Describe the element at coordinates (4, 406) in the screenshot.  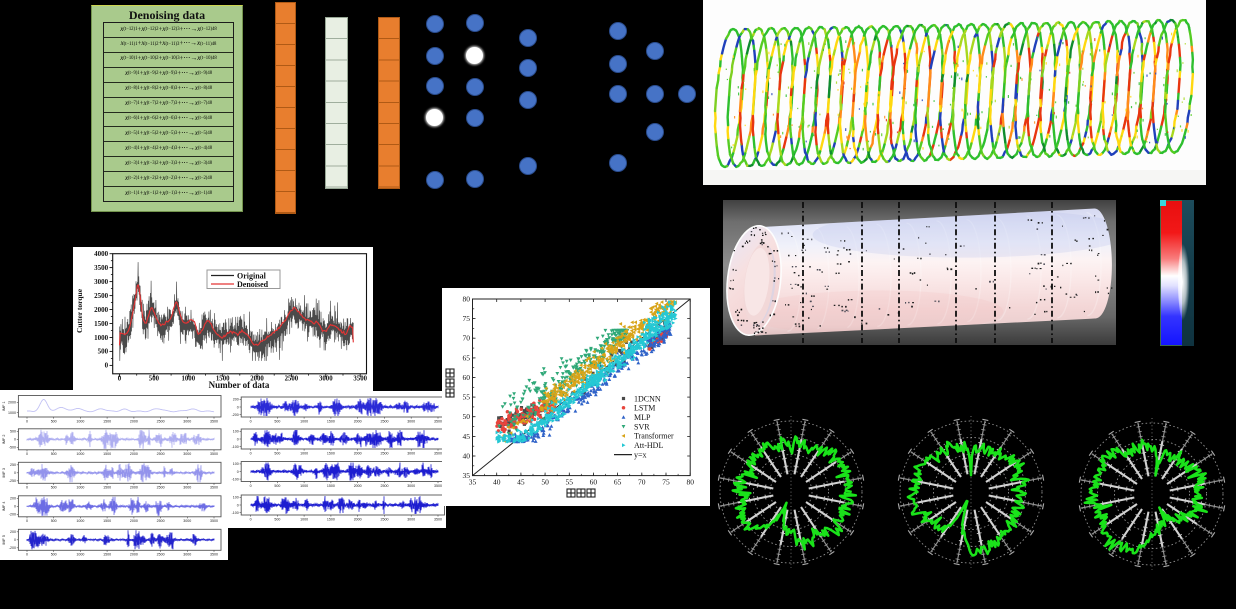
I see `svg-text: IMF 1` at that location.